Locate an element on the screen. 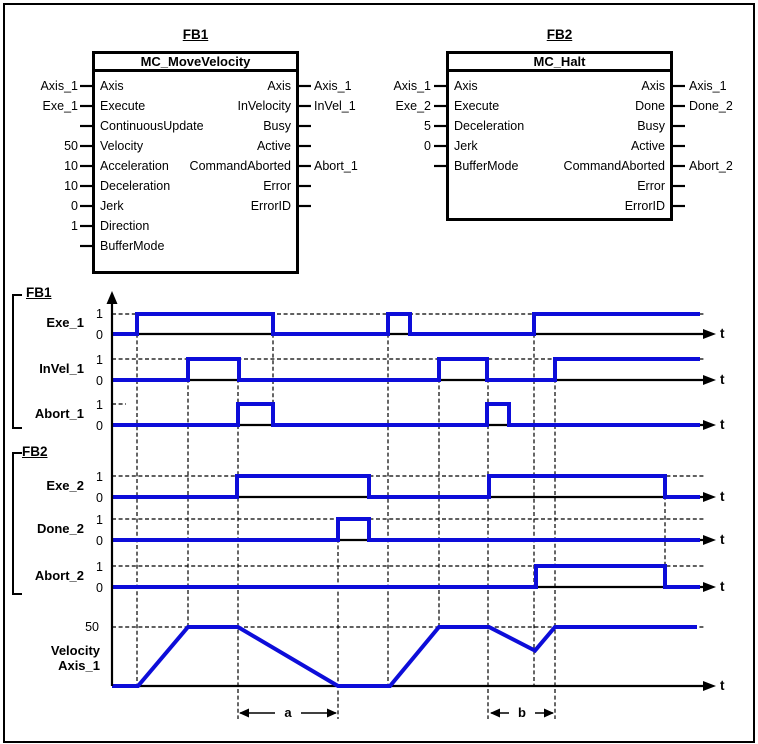 This screenshot has height=744, width=758. t-label-invel1: t is located at coordinates (722, 379).